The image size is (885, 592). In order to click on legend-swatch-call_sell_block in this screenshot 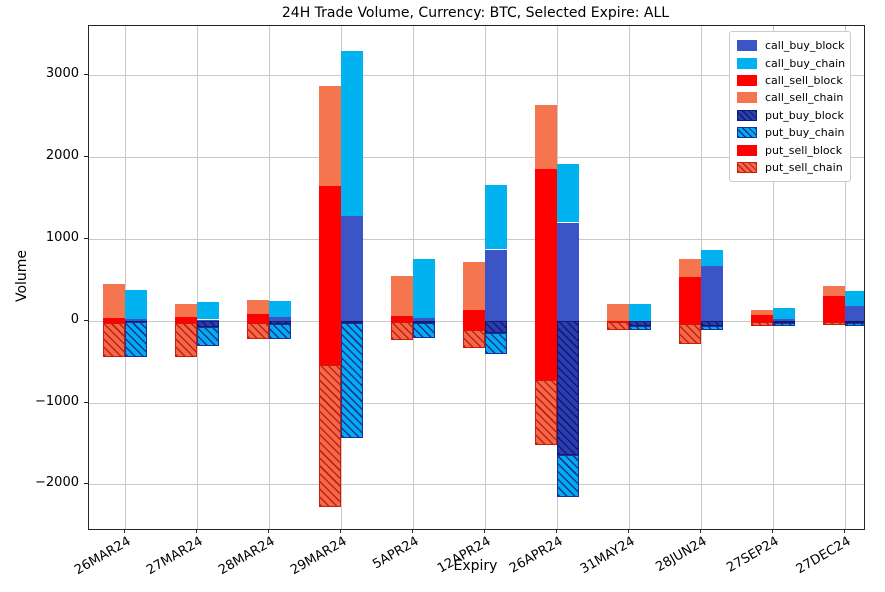, I will do `click(747, 80)`.